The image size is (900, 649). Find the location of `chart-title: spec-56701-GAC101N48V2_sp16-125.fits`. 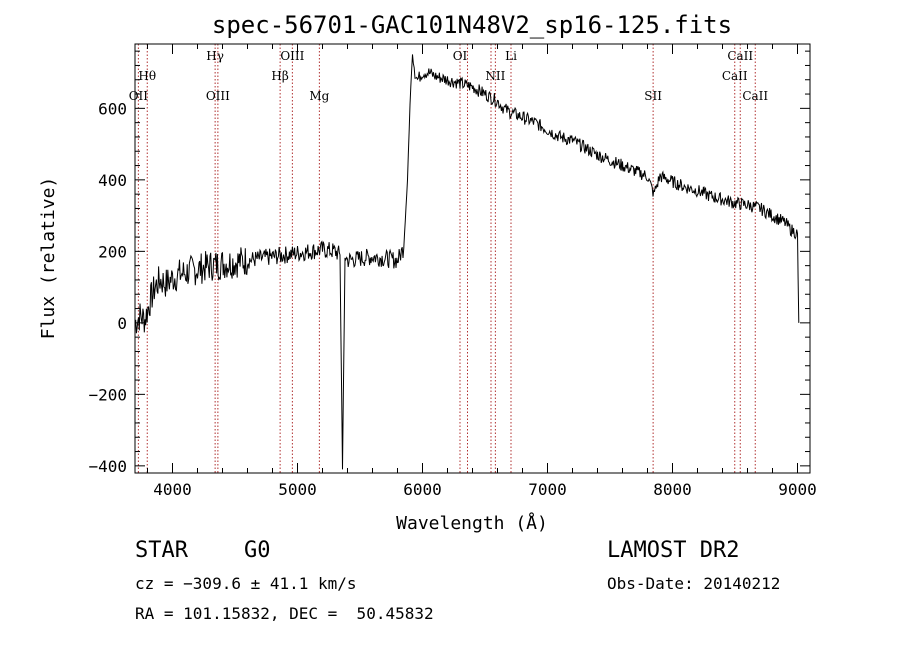

chart-title: spec-56701-GAC101N48V2_sp16-125.fits is located at coordinates (472, 25).